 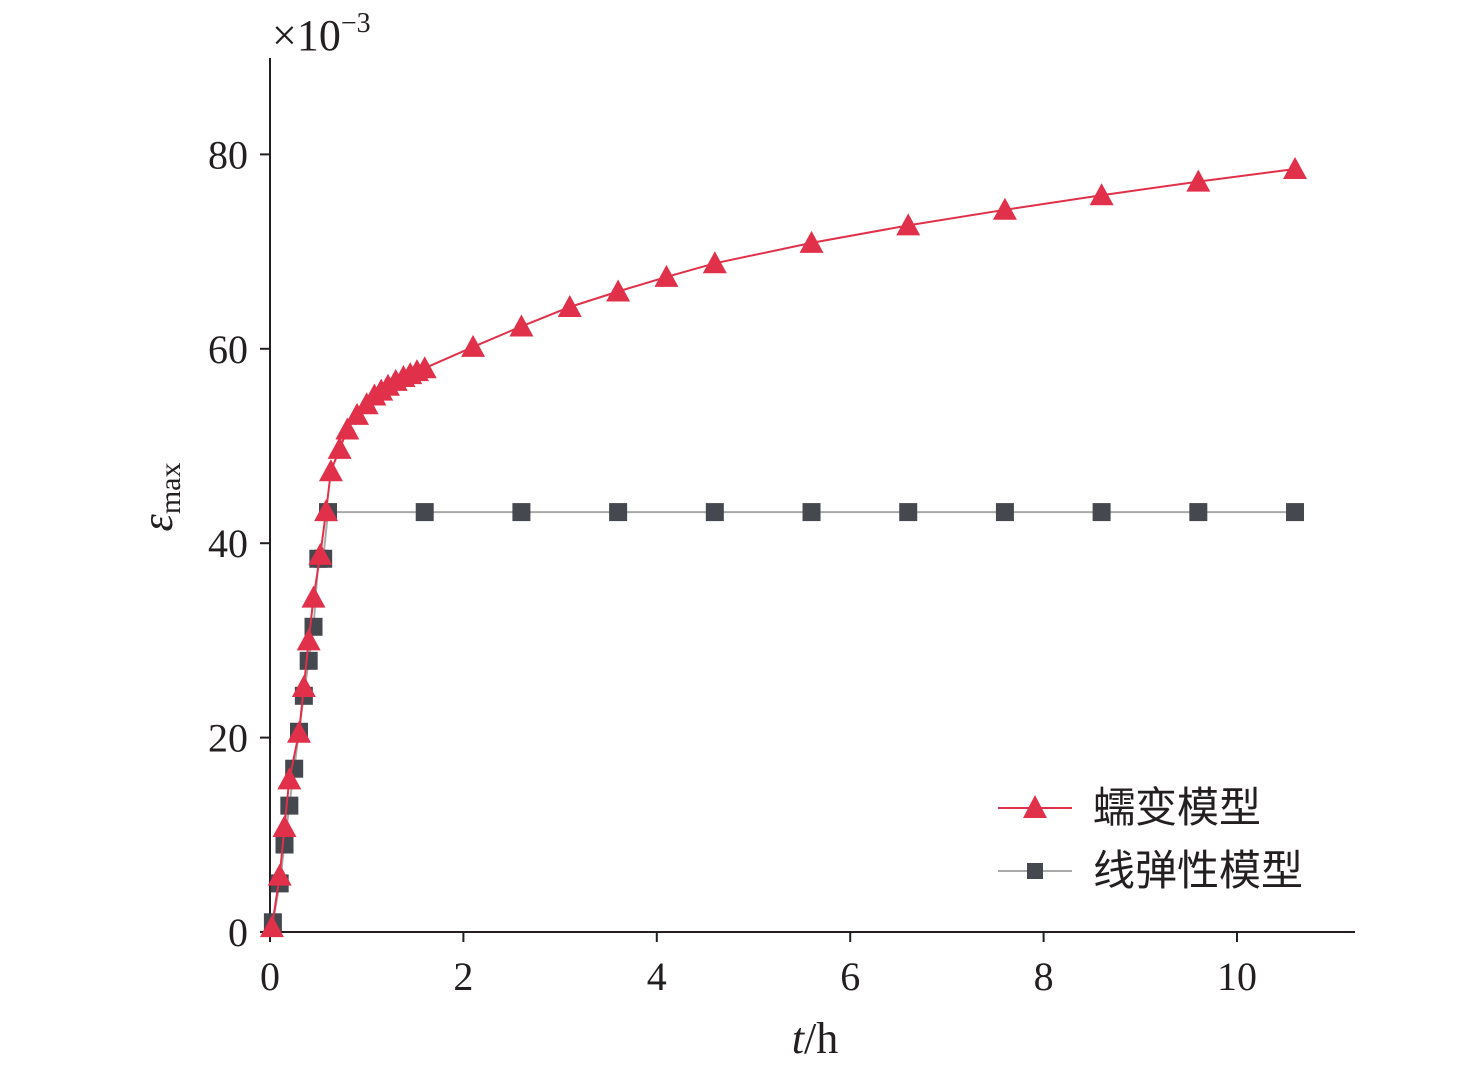 I want to click on x-label-unit: /h, so click(x=821, y=1038).